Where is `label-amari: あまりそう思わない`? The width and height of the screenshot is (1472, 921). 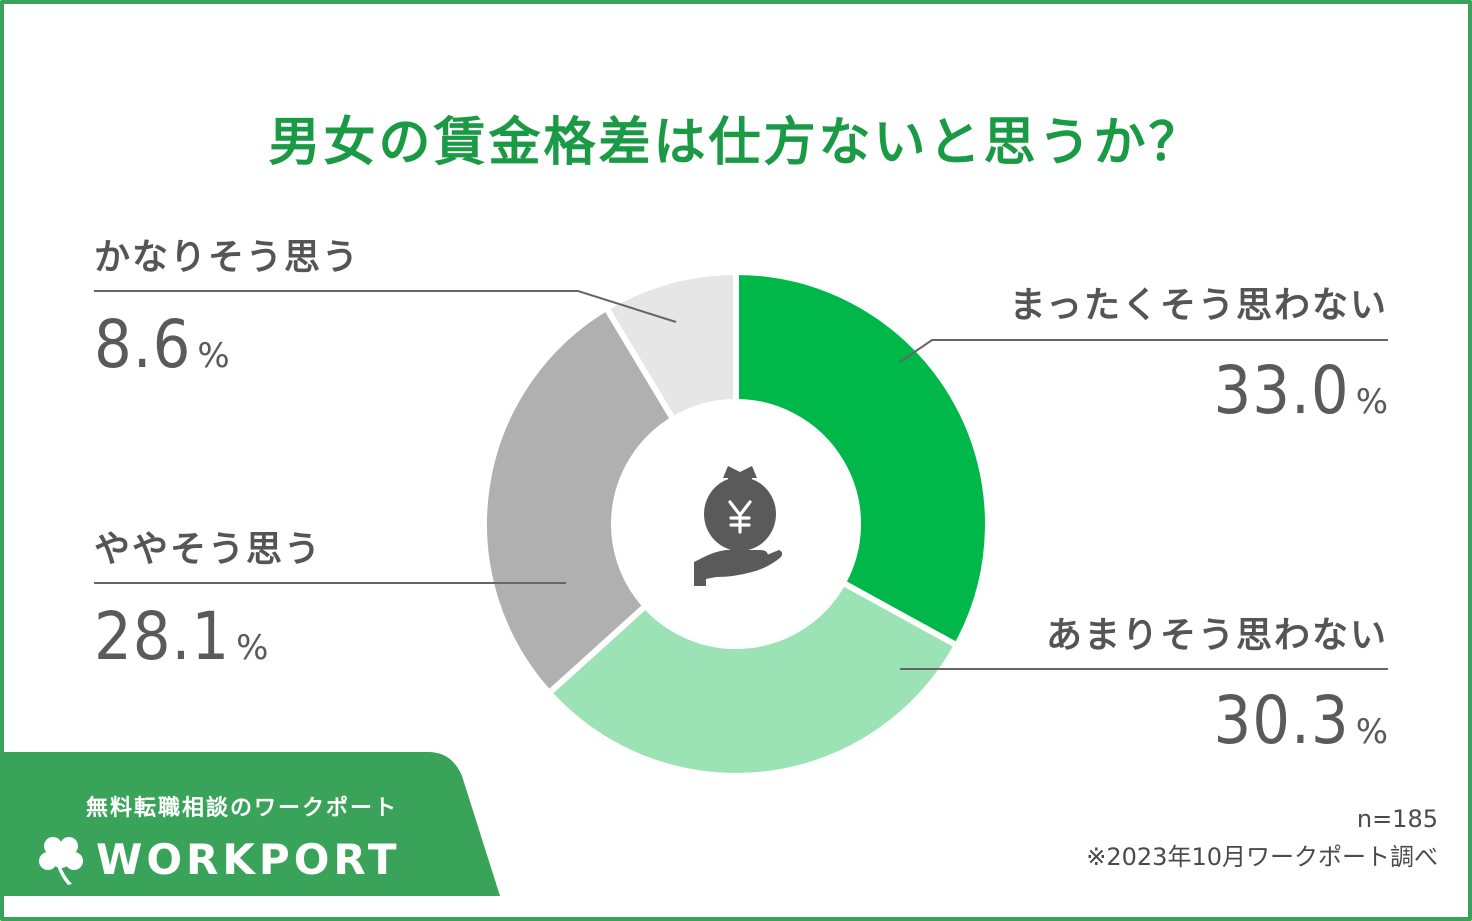
label-amari: あまりそう思わない is located at coordinates (1216, 635).